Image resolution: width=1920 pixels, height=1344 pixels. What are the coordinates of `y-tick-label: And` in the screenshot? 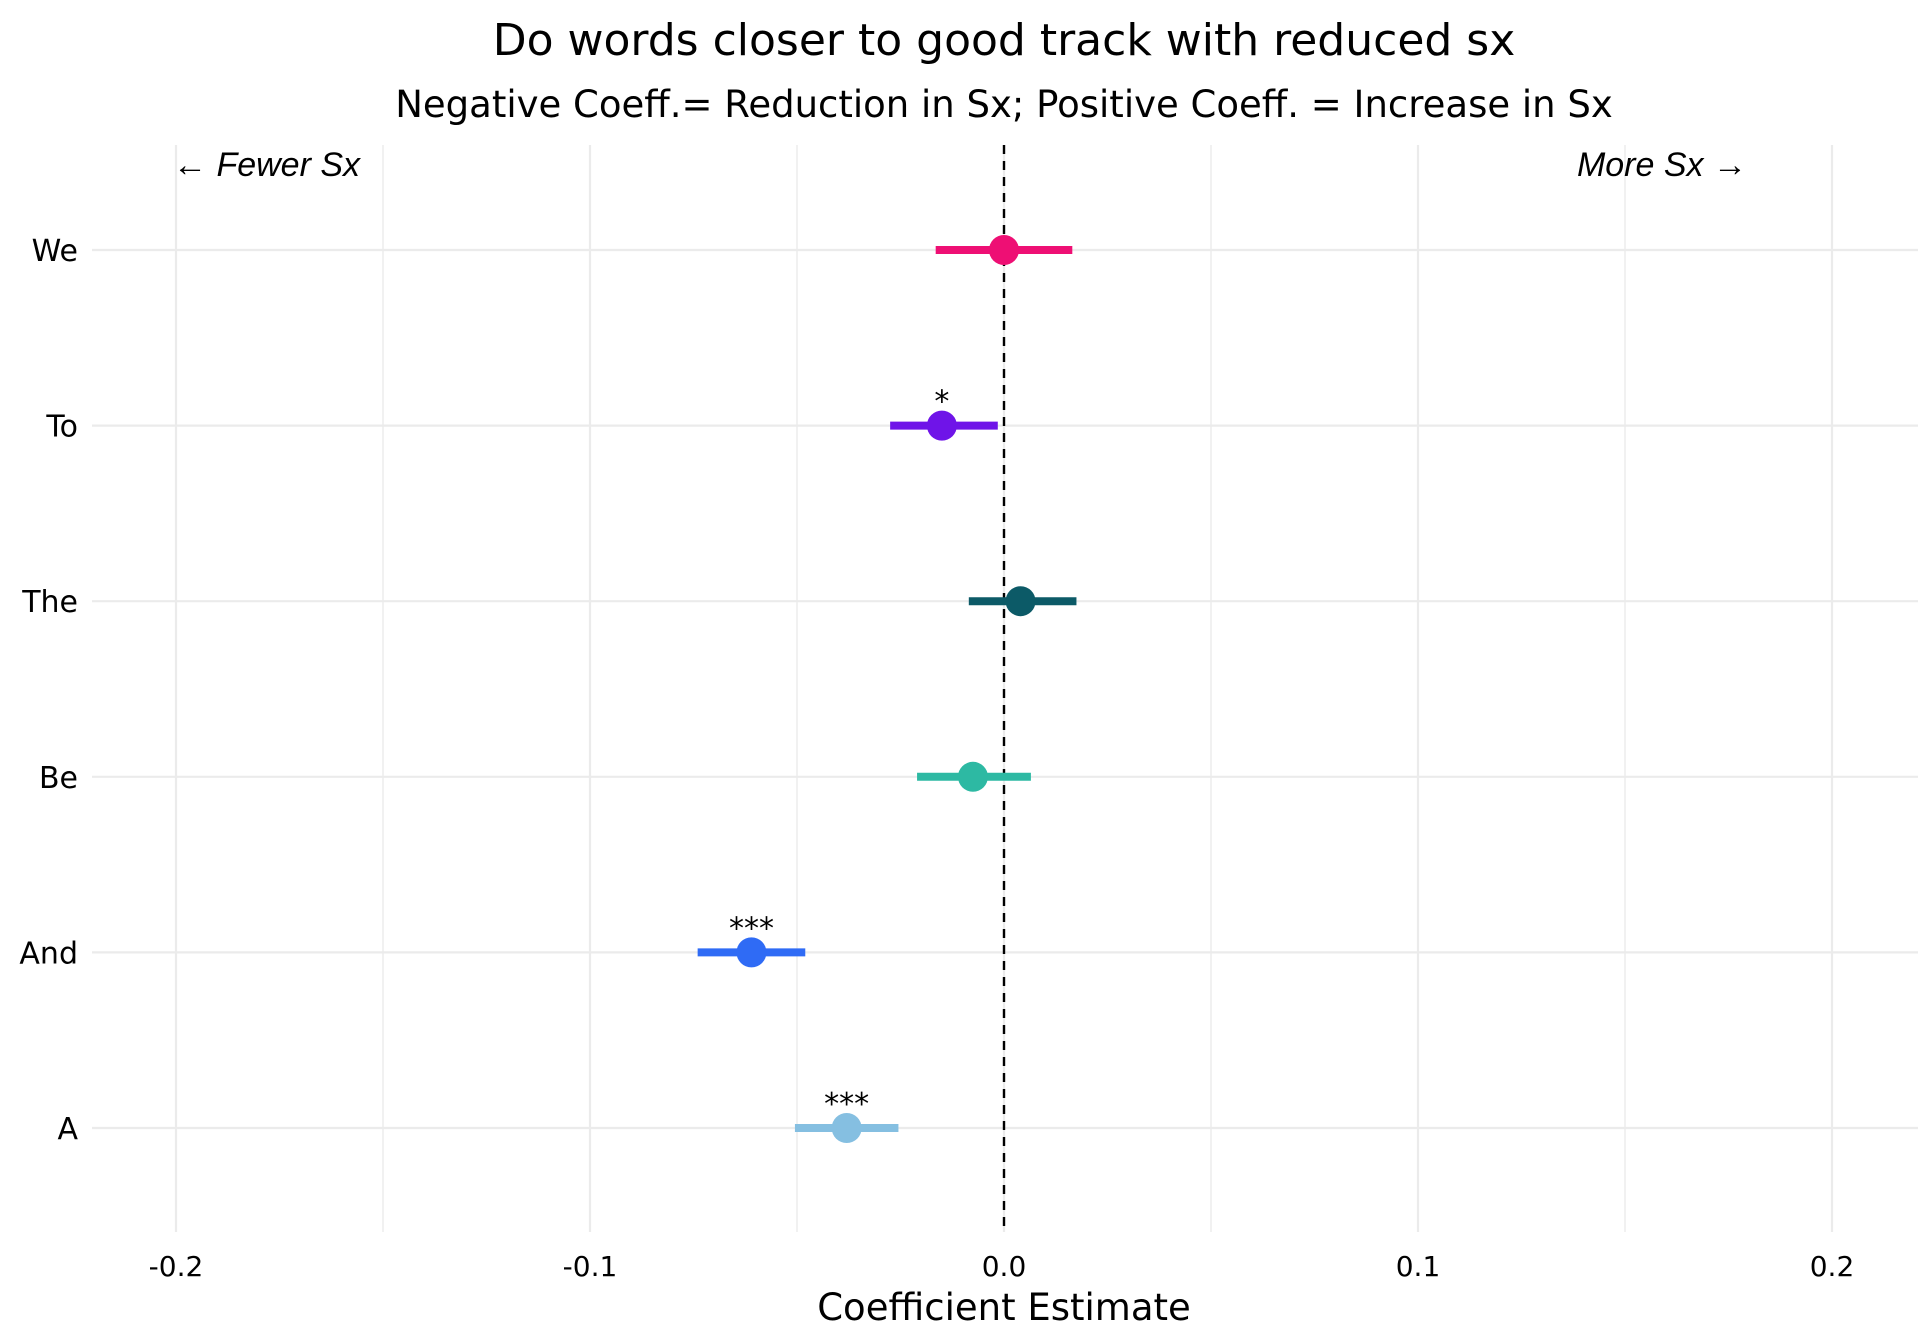 It's located at (48, 953).